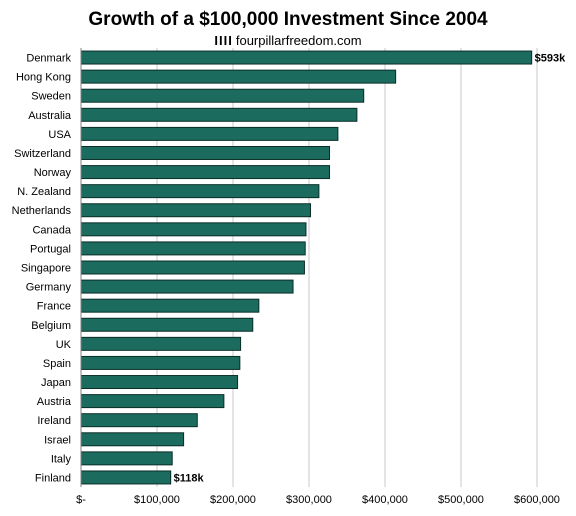  What do you see at coordinates (57, 364) in the screenshot?
I see `category-label: Spain` at bounding box center [57, 364].